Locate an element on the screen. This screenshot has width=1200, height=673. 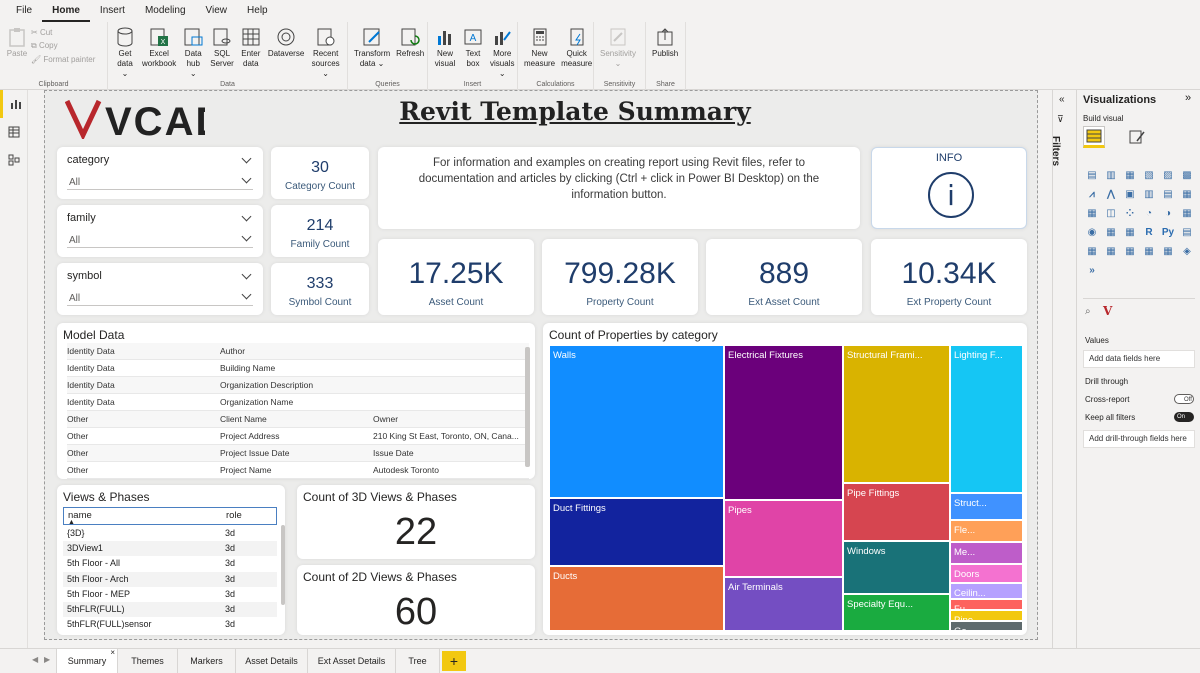
format-painter-button: 🖌 Format painter is located at coordinates (63, 59).